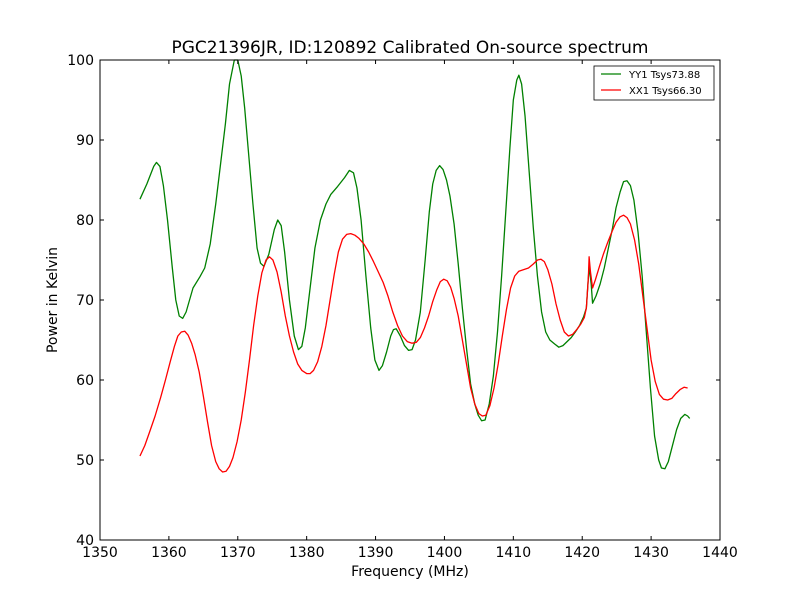  I want to click on y-tick-label: 90, so click(85, 141).